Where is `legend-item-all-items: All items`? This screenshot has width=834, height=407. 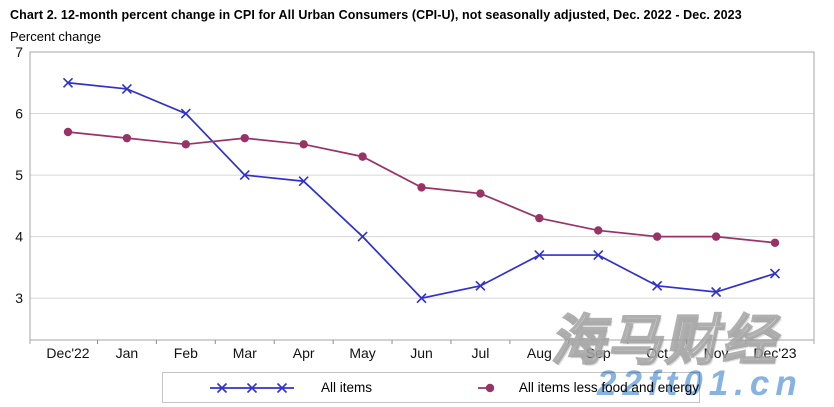
legend-item-all-items: All items is located at coordinates (297, 387).